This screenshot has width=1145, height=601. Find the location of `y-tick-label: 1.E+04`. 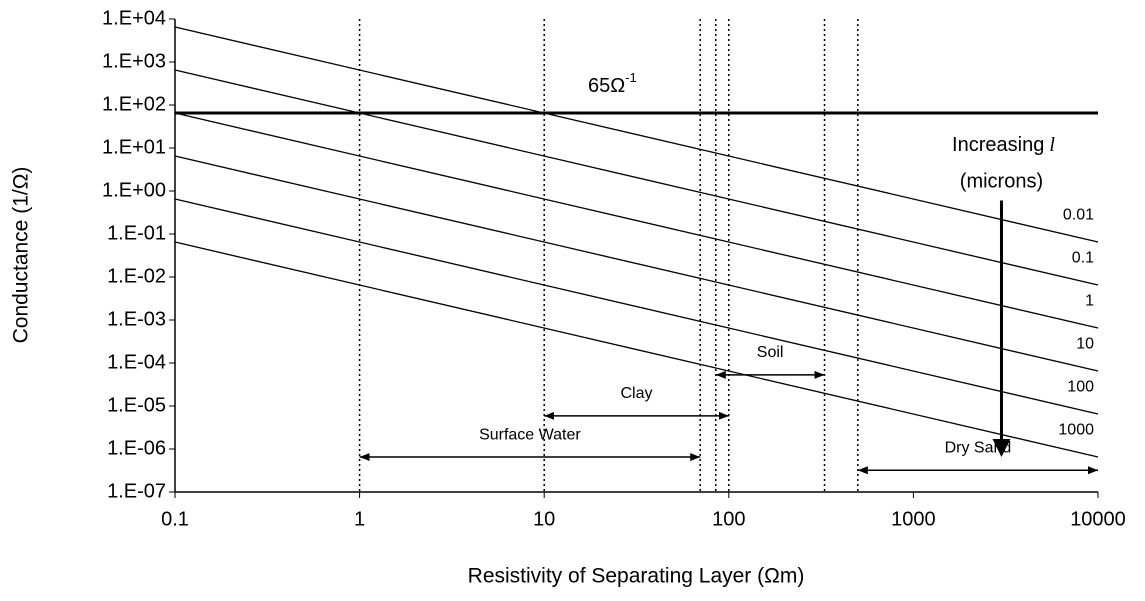

y-tick-label: 1.E+04 is located at coordinates (134, 18).